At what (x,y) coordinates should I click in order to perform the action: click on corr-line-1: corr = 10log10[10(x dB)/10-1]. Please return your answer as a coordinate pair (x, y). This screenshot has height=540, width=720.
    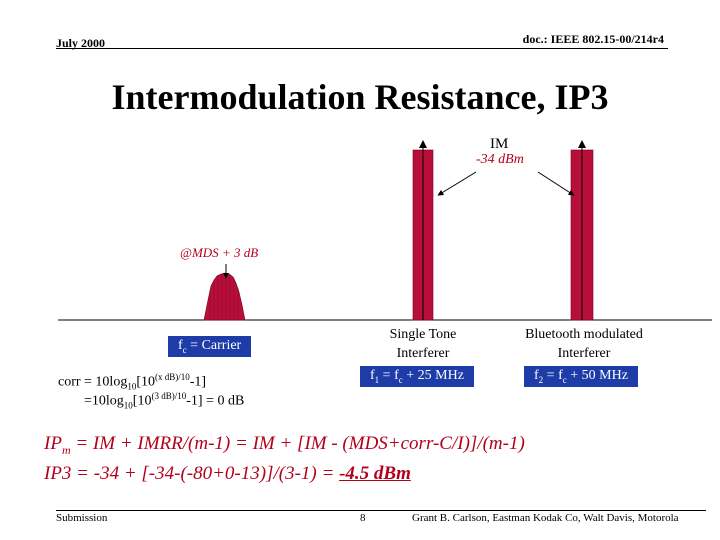
    Looking at the image, I should click on (132, 382).